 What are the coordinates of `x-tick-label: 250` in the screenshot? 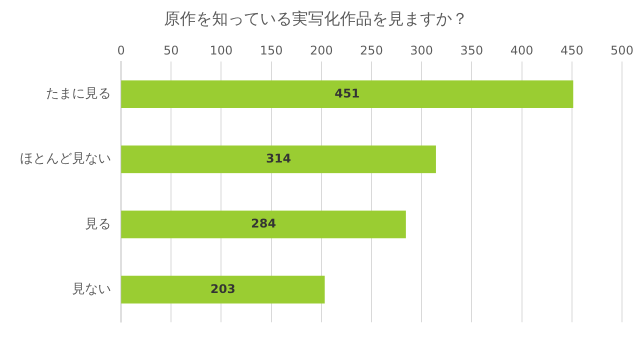 It's located at (371, 51).